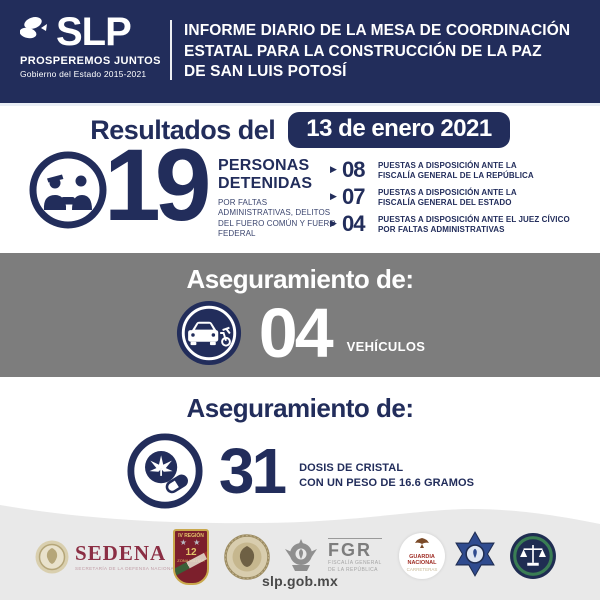 The image size is (600, 600). I want to click on slp-logo-row: SLP, so click(95, 32).